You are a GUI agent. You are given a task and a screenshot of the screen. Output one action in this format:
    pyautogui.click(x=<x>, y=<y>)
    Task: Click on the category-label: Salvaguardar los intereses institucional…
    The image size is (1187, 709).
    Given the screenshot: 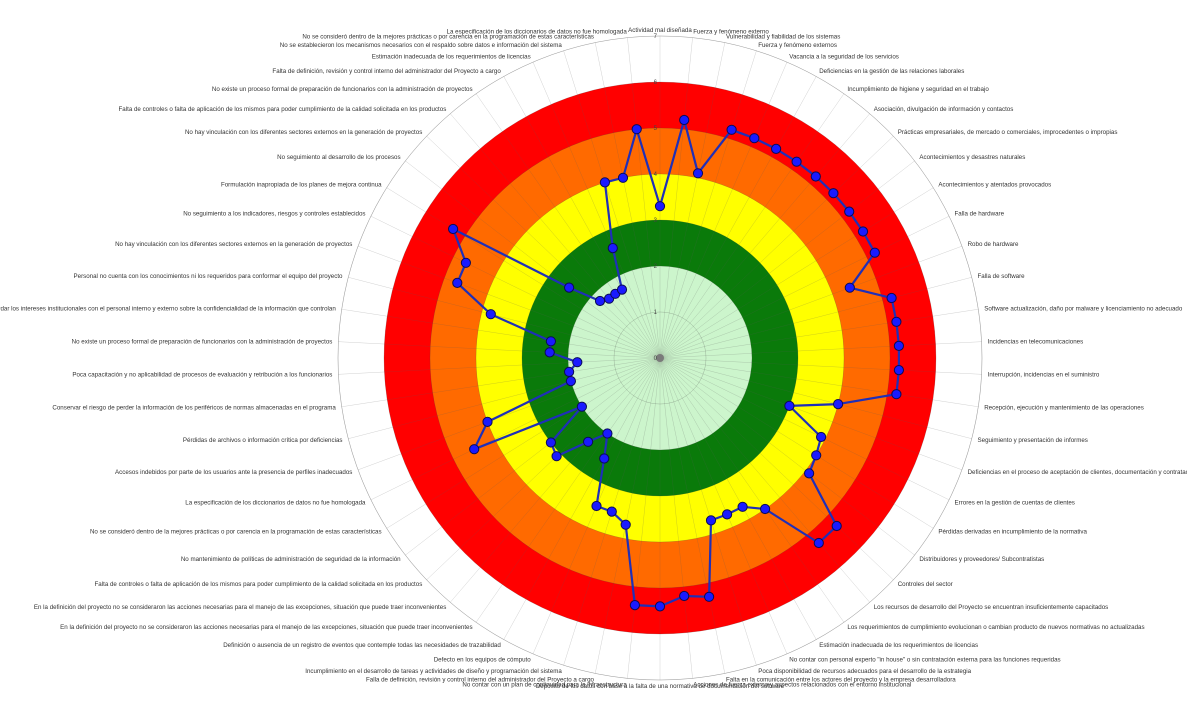 What is the action you would take?
    pyautogui.click(x=168, y=308)
    